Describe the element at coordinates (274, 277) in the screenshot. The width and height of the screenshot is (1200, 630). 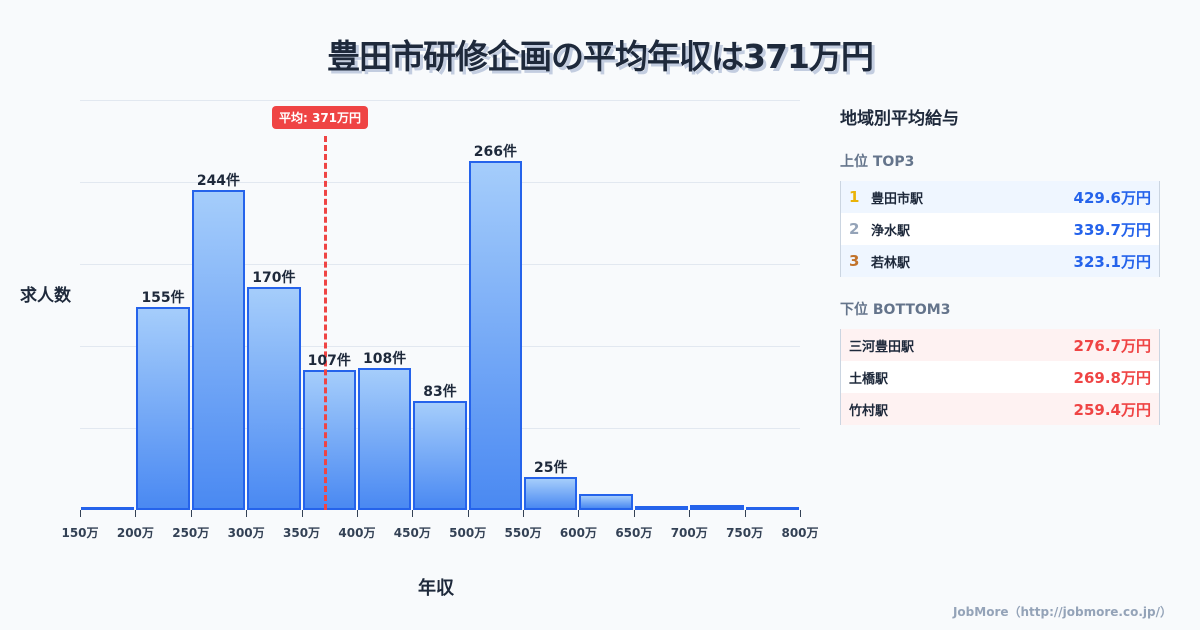
I see `bar-value-label: 170件` at that location.